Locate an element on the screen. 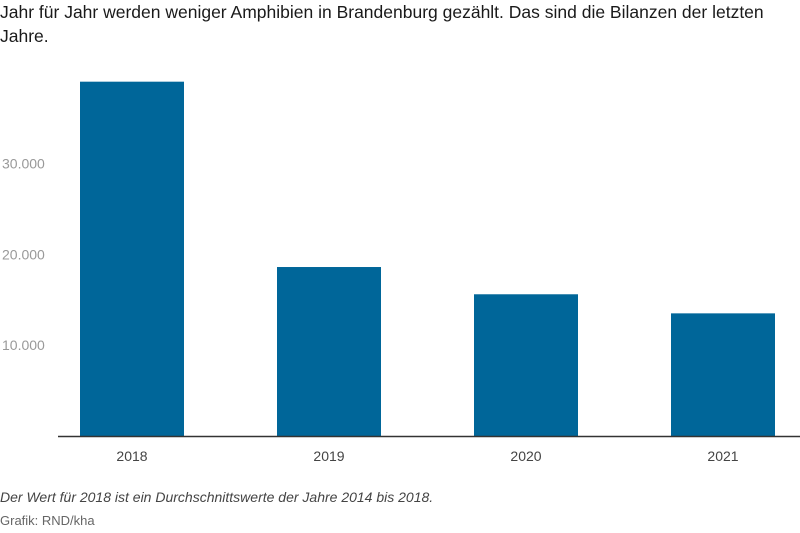 The width and height of the screenshot is (800, 533). y-tick-label: 30.000 is located at coordinates (23, 163).